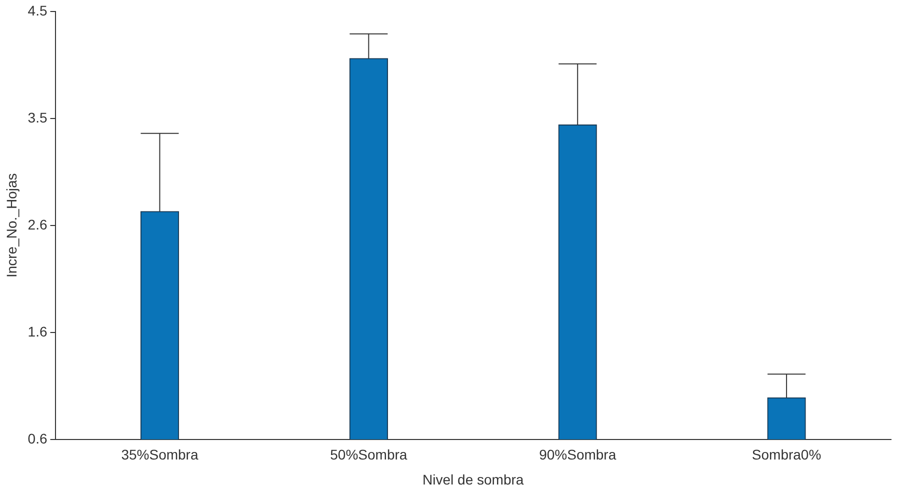  Describe the element at coordinates (38, 117) in the screenshot. I see `y-tick-label: 3.5` at that location.